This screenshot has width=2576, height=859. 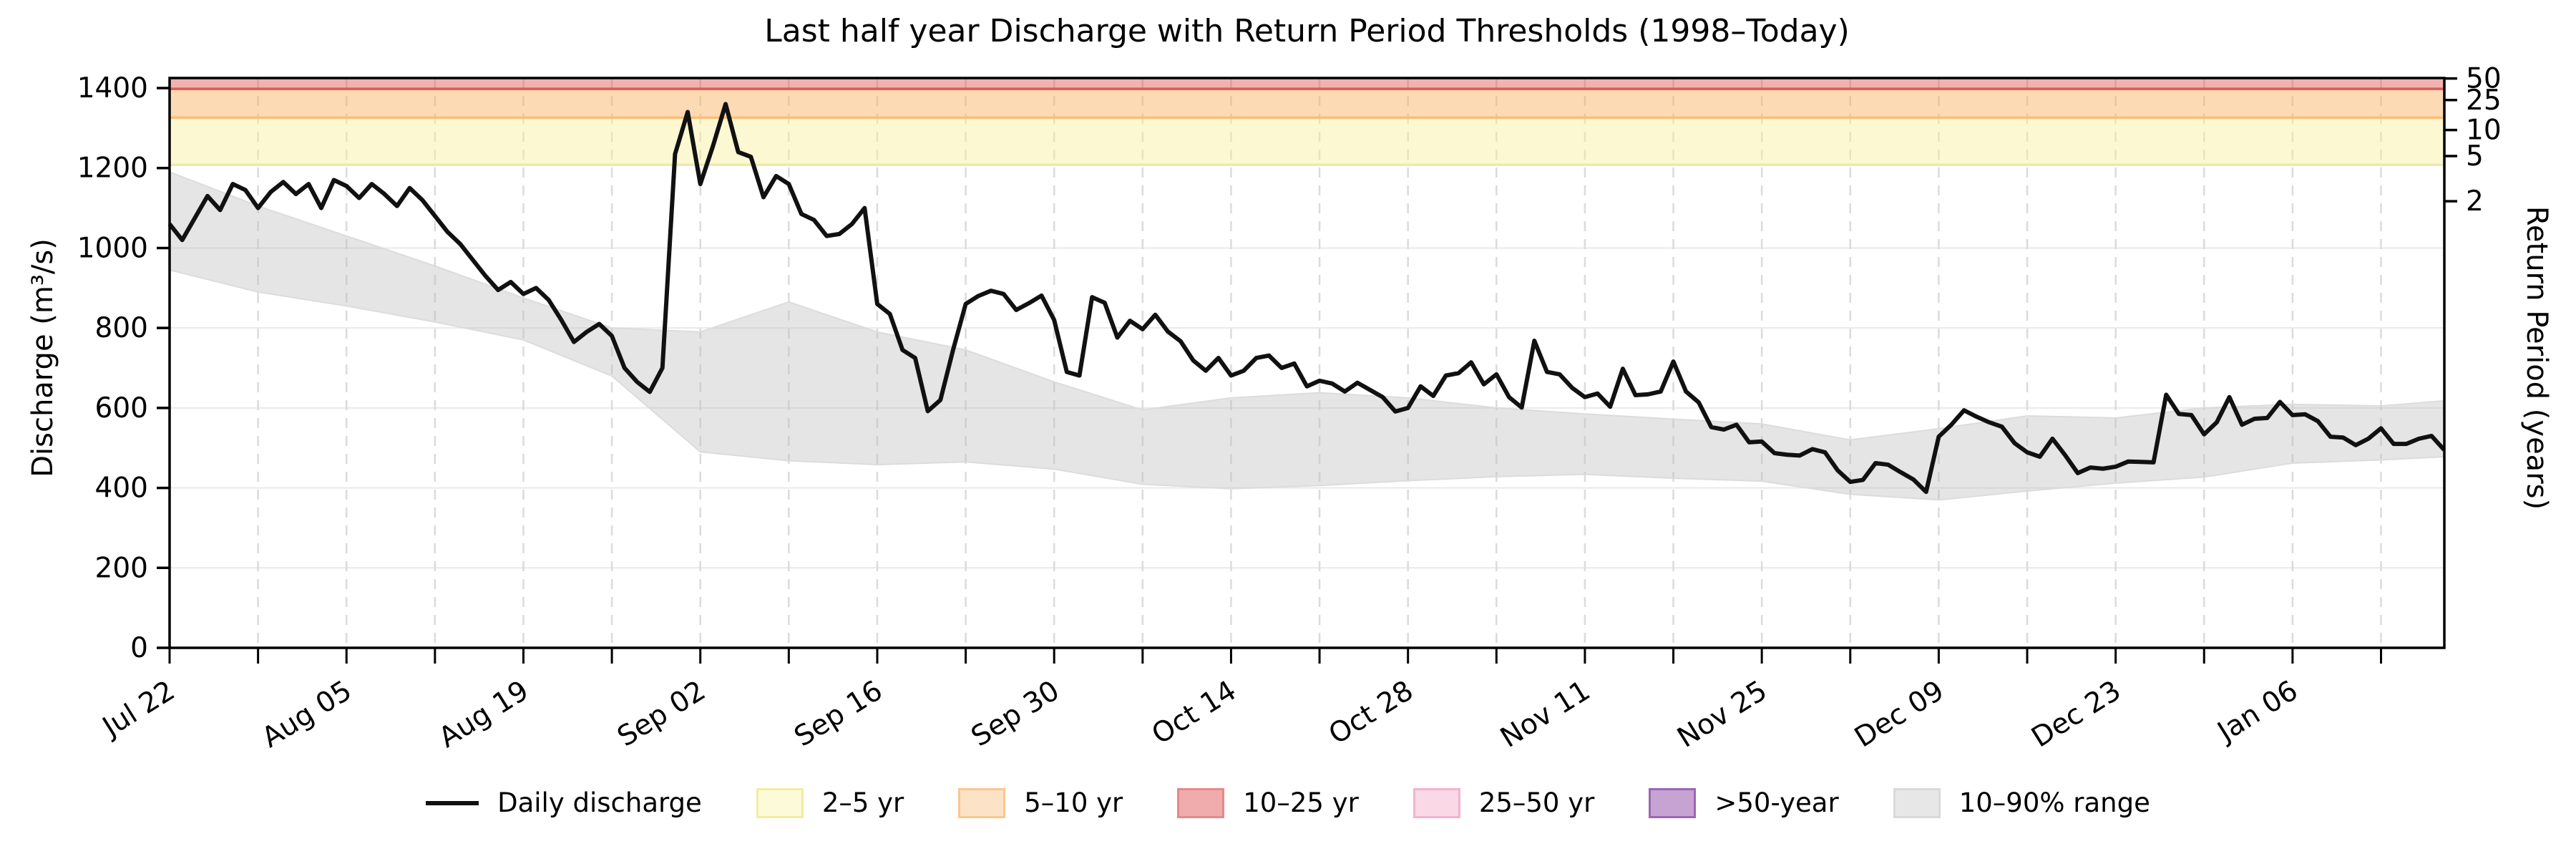 I want to click on y-tick-label: 200, so click(x=122, y=568).